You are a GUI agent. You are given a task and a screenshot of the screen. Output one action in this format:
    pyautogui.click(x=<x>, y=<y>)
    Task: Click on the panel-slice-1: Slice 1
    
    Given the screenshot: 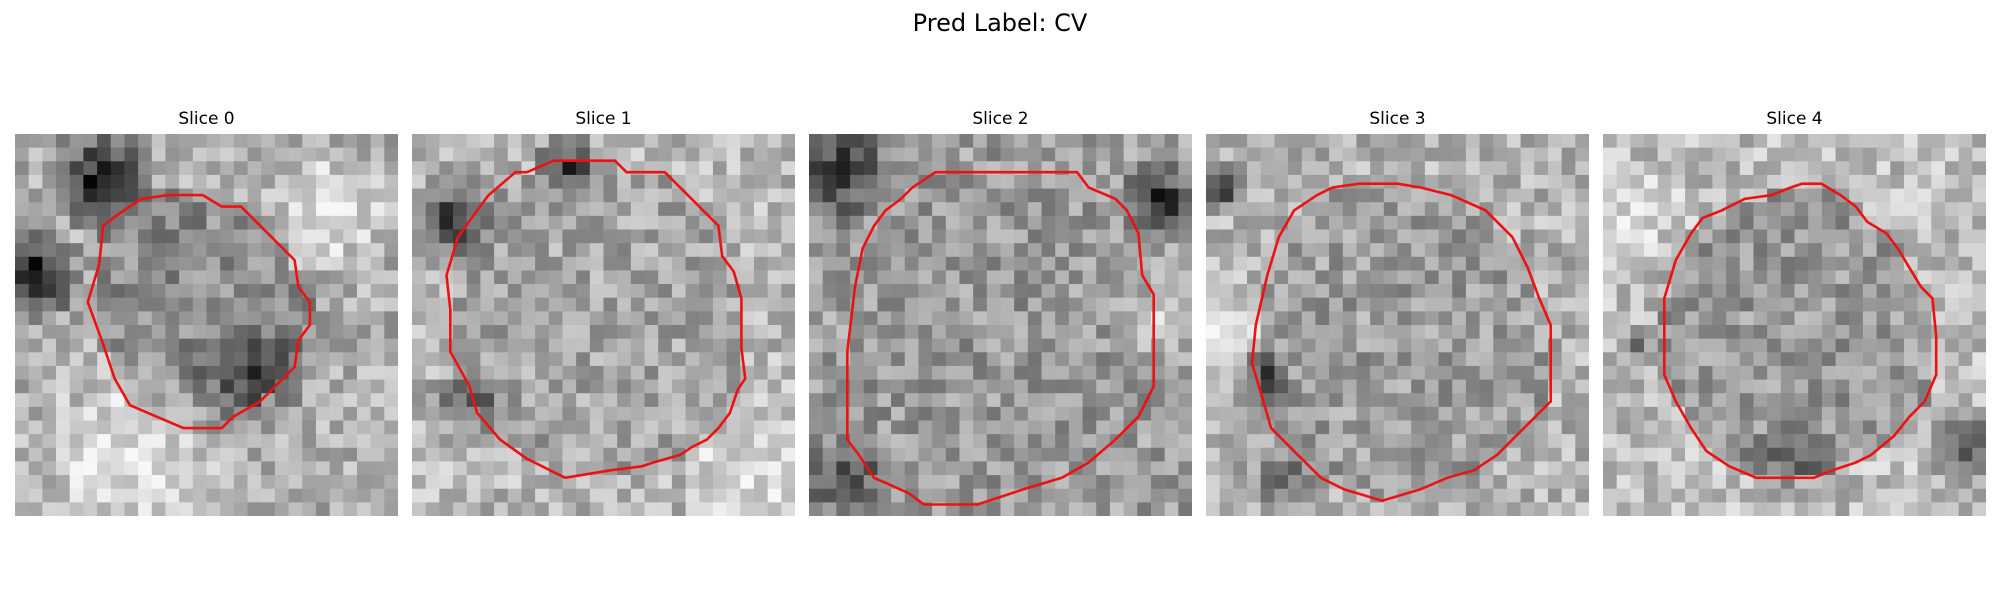 What is the action you would take?
    pyautogui.click(x=603, y=312)
    